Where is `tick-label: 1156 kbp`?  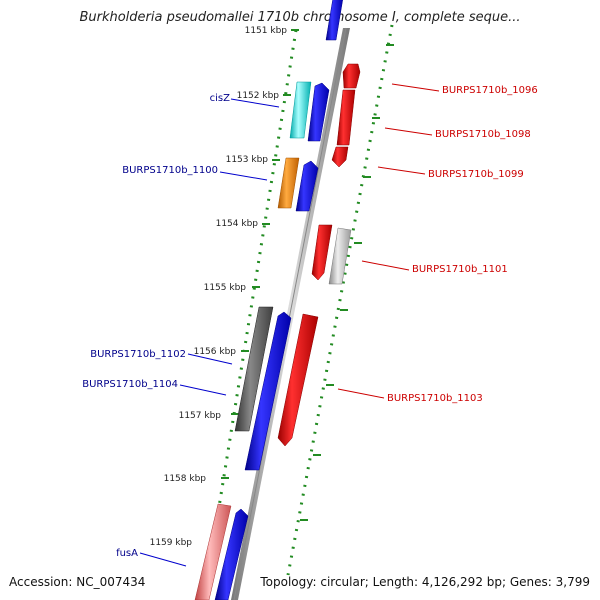 tick-label: 1156 kbp is located at coordinates (215, 352).